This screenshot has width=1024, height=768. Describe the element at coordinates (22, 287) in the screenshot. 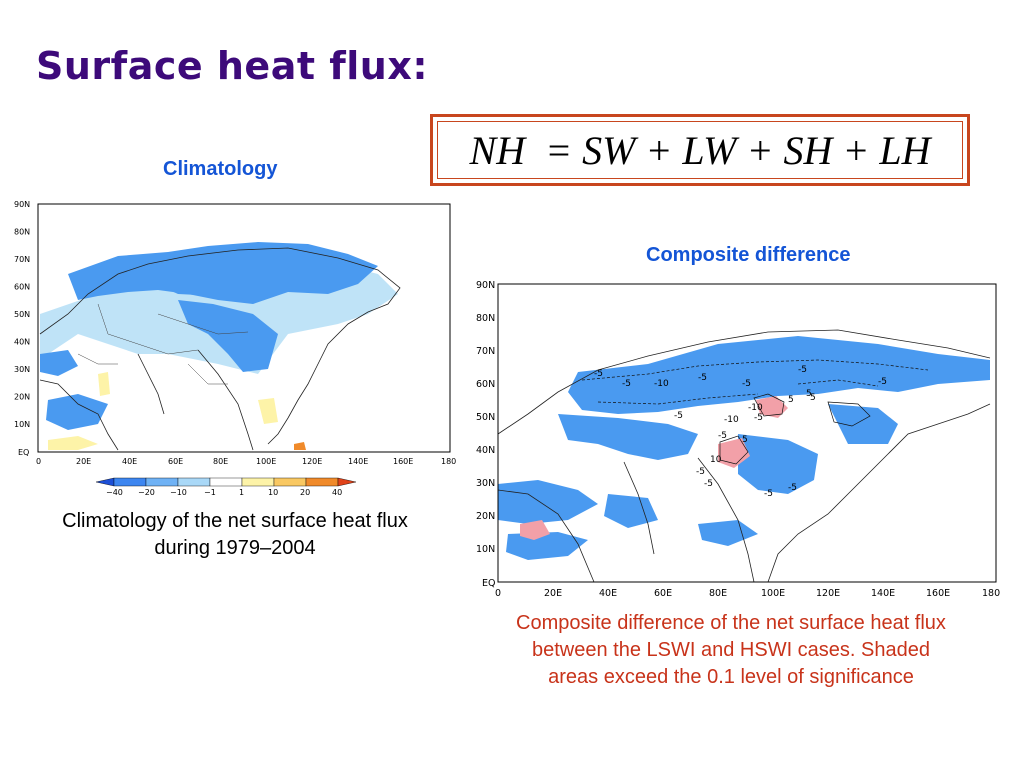

I see `climatology-lat-label: 60N` at that location.